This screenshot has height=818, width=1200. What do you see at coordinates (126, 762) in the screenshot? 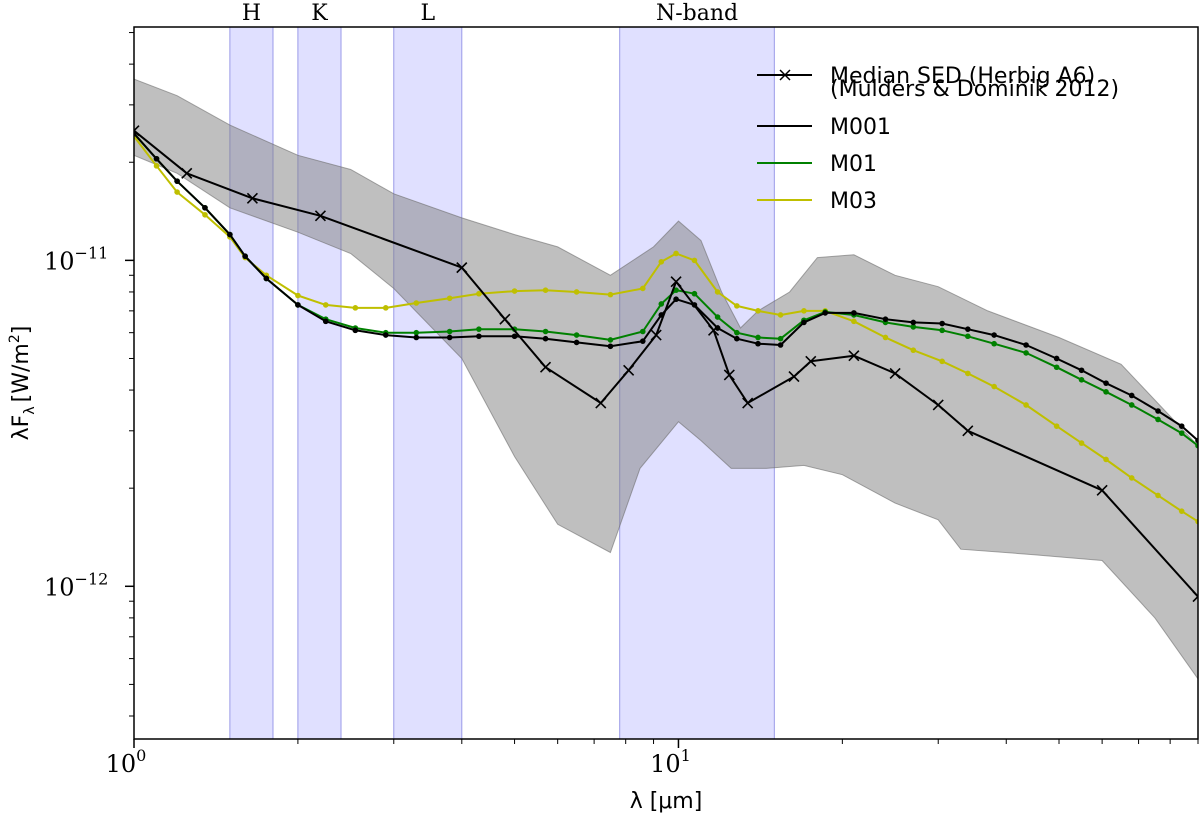
I see `x-tick-label-0: 100` at bounding box center [126, 762].